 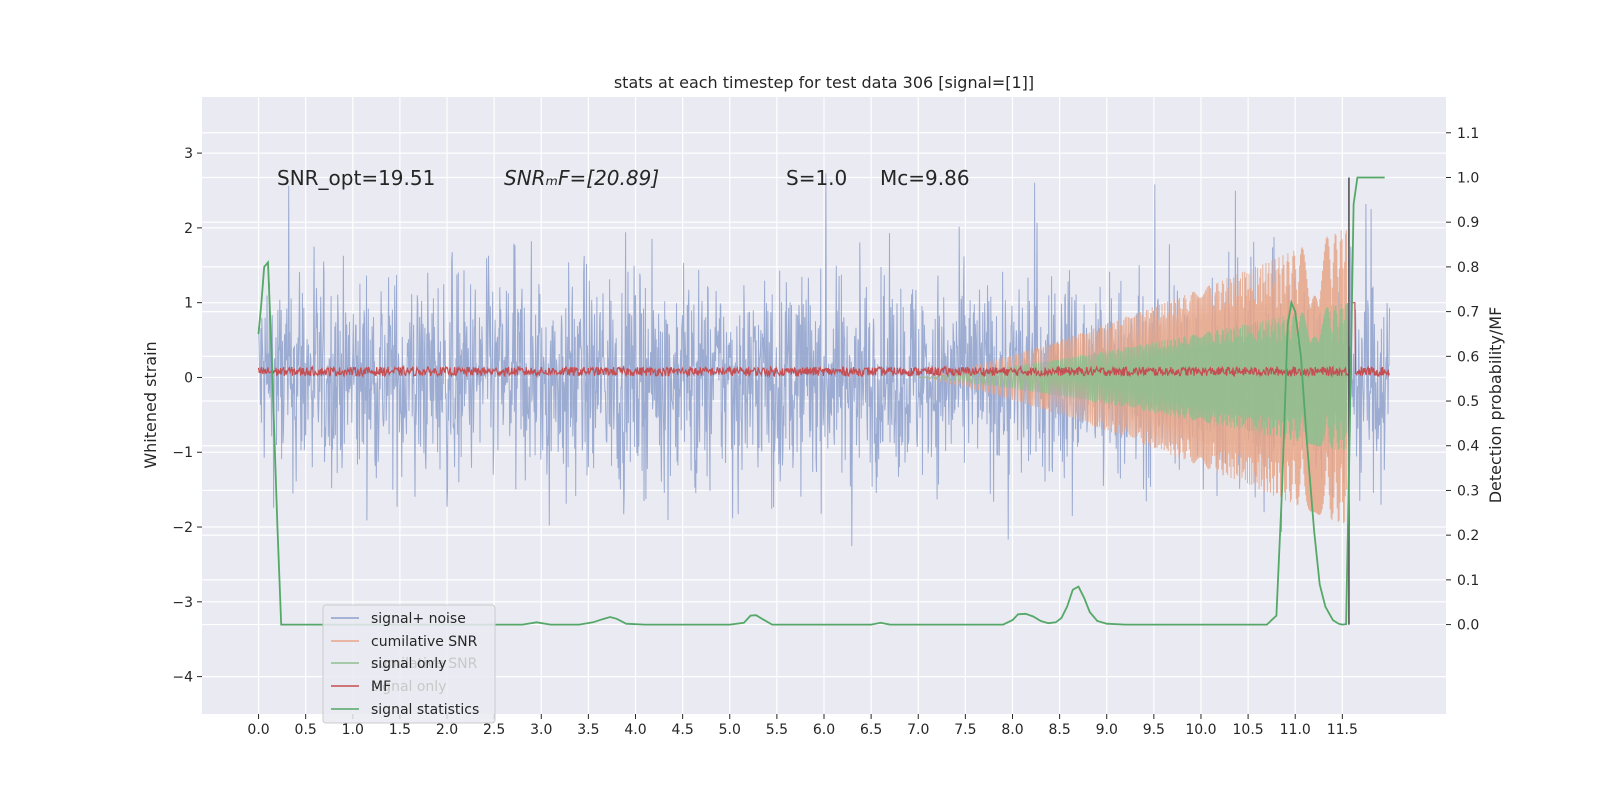 What do you see at coordinates (356, 178) in the screenshot?
I see `annotation-snr-opt: SNR_opt=19.51` at bounding box center [356, 178].